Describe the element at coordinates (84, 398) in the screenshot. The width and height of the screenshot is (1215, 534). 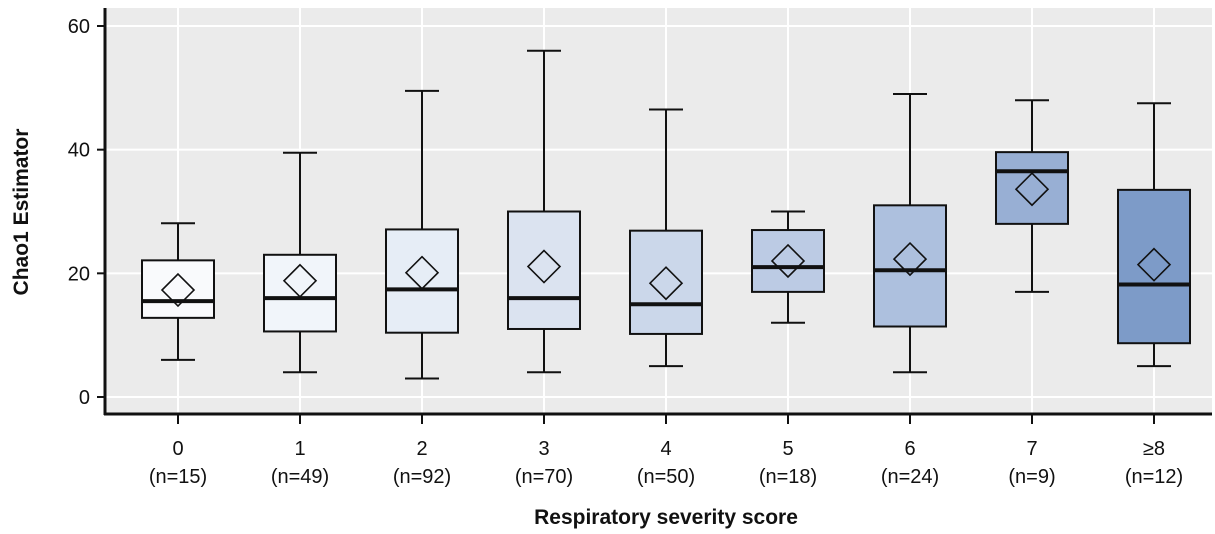
I see `y-tick-label: 0` at that location.